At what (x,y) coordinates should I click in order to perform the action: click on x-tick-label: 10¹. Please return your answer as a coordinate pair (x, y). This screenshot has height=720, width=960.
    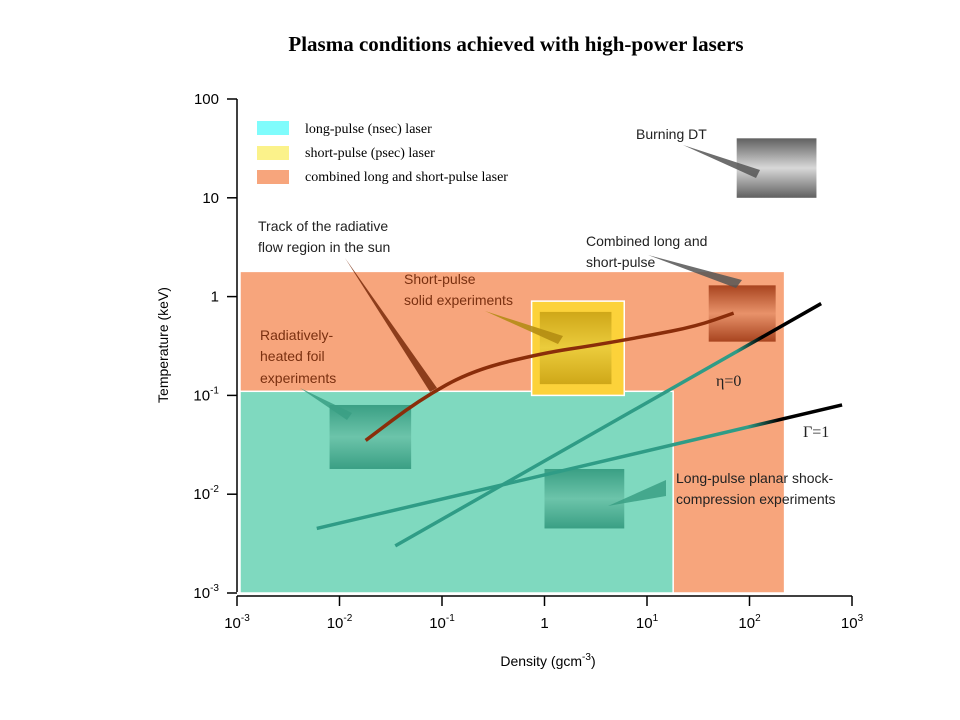
    Looking at the image, I should click on (647, 622).